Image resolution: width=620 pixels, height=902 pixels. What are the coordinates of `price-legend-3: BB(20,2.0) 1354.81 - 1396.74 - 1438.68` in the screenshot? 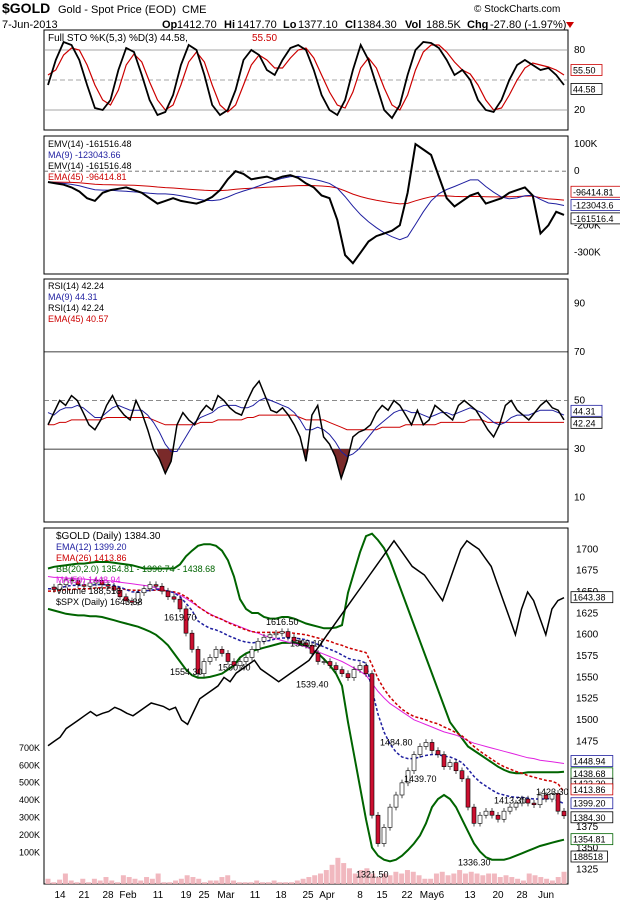 It's located at (135, 569).